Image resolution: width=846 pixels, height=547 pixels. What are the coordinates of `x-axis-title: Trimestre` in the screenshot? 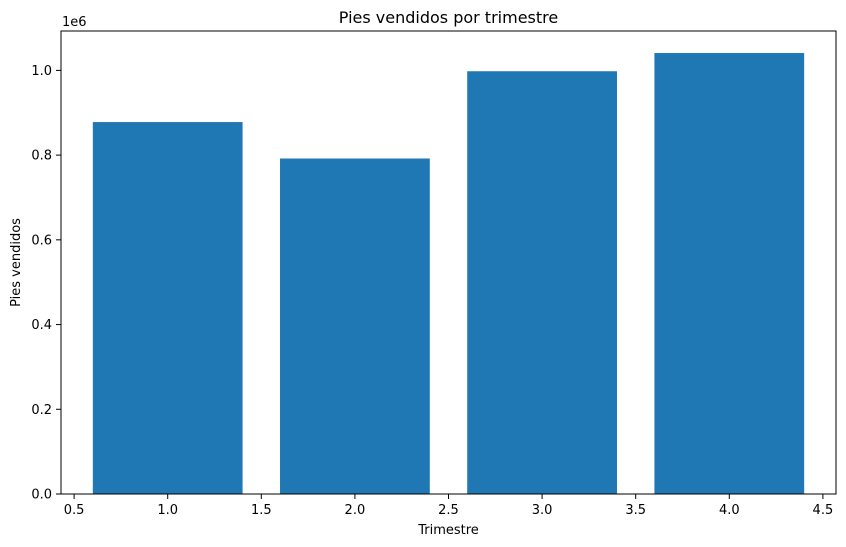 It's located at (448, 530).